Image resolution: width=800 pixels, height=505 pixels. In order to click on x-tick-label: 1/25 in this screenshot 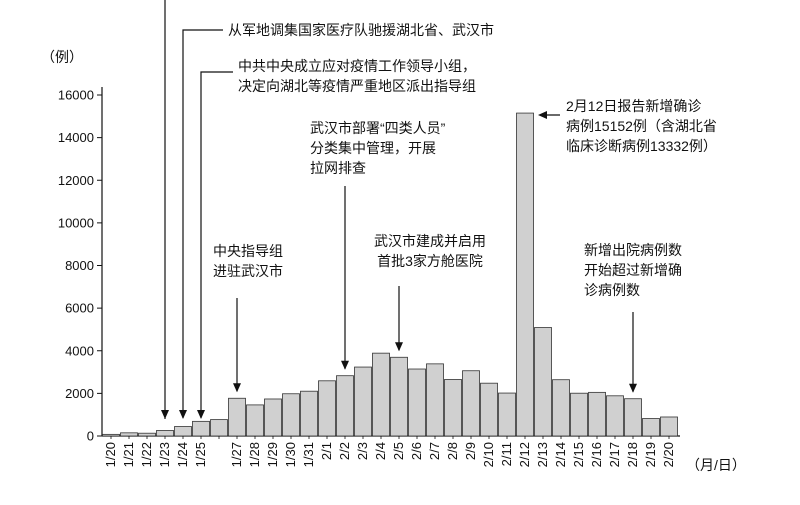, I will do `click(200, 454)`.